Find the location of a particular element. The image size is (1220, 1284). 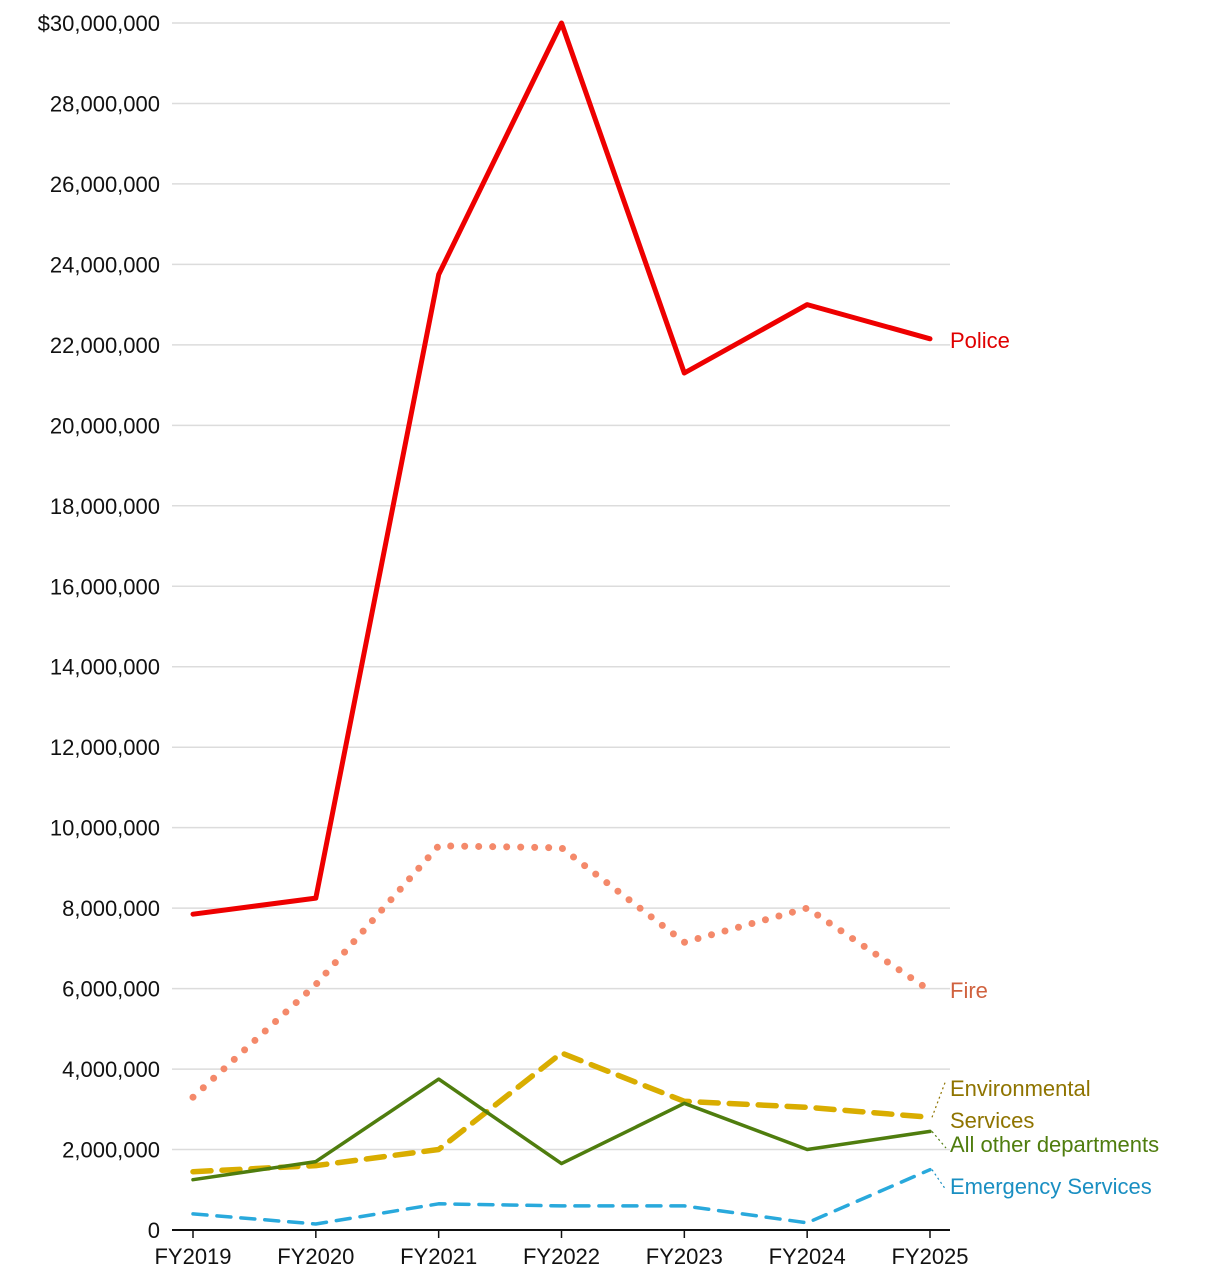

y-tick-label: 4,000,000 is located at coordinates (111, 1069).